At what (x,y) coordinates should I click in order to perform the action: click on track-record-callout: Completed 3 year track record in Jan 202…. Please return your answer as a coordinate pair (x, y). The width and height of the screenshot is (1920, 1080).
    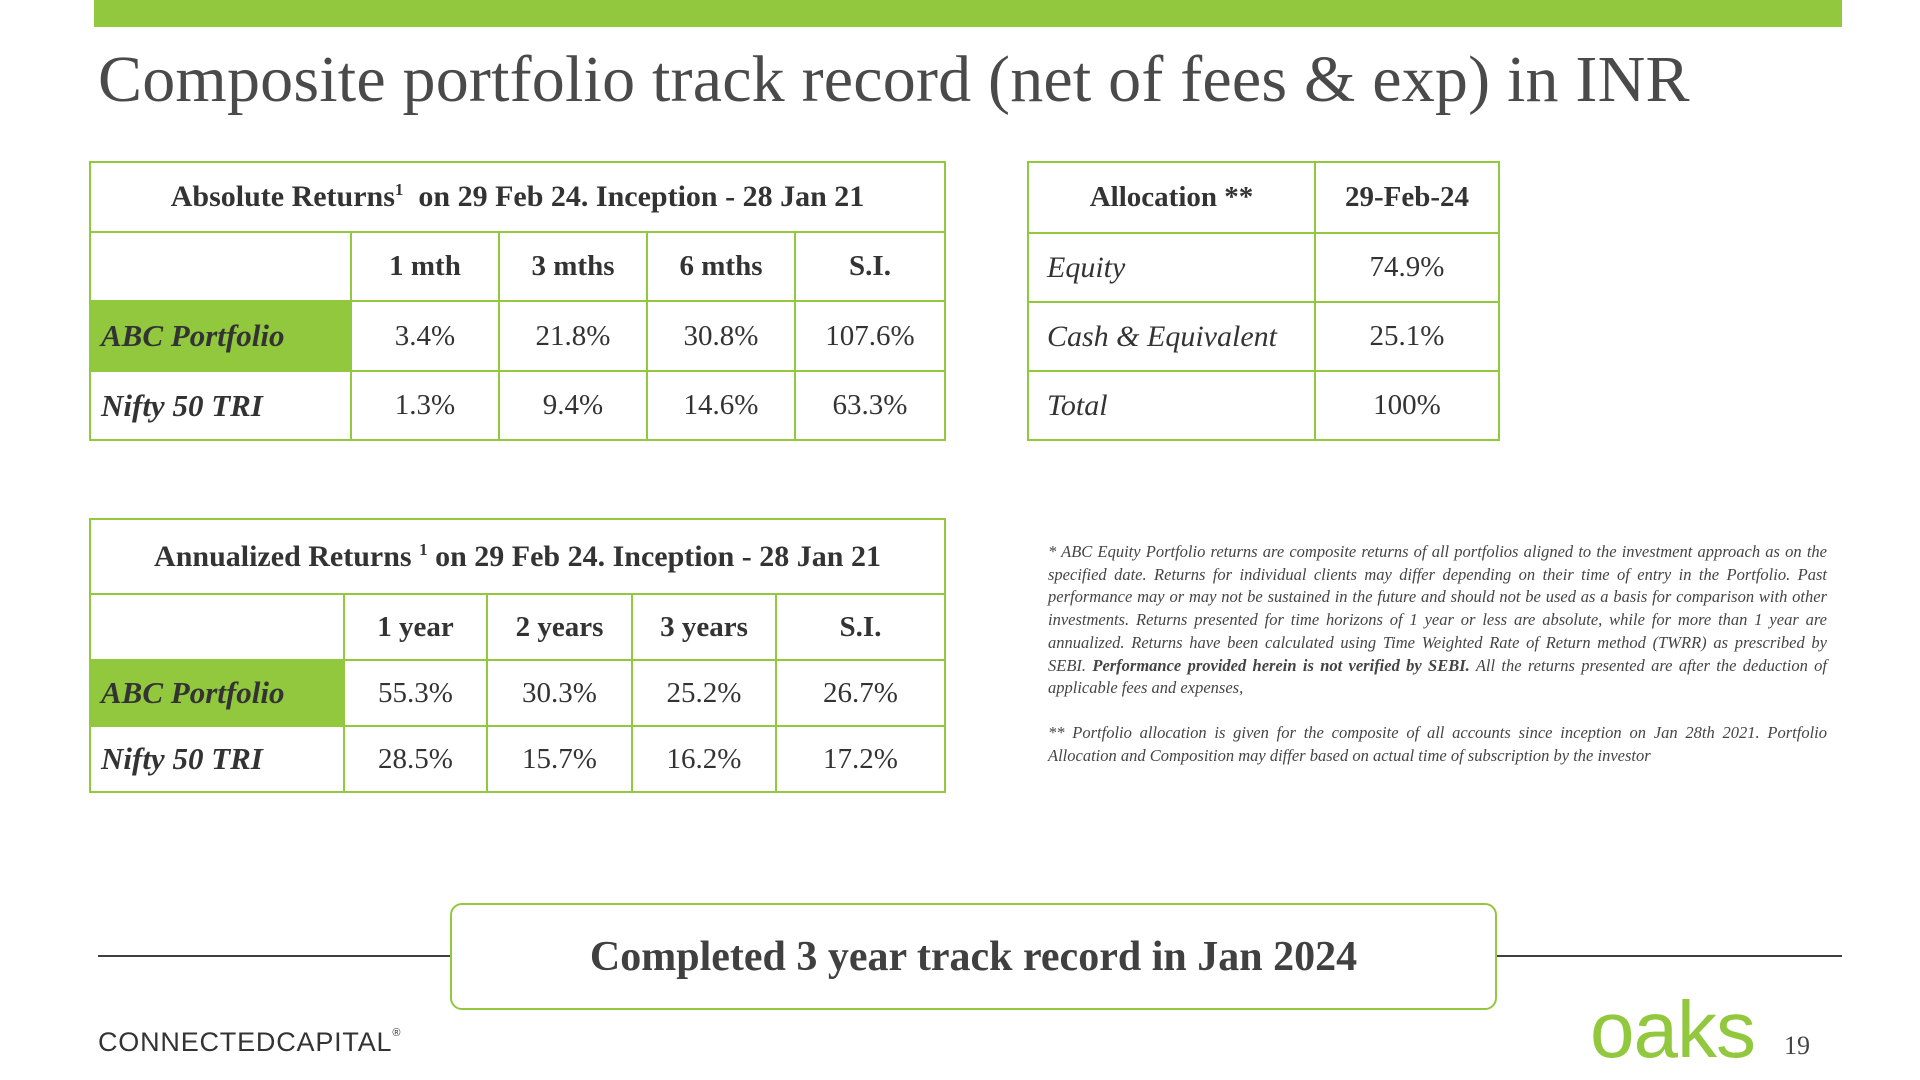
    Looking at the image, I should click on (973, 956).